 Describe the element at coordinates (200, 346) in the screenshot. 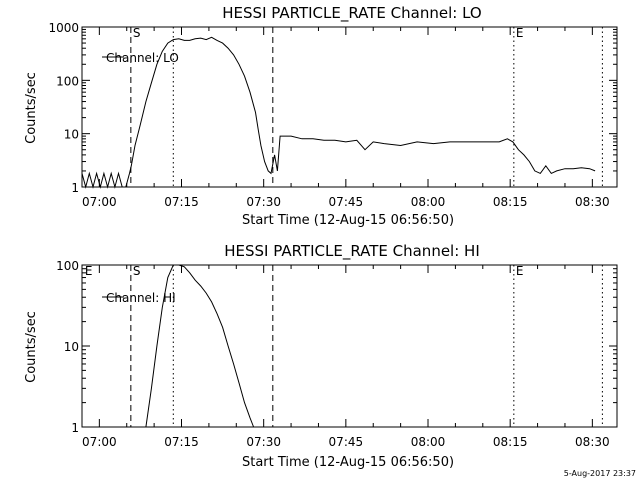

I see `series-line` at that location.